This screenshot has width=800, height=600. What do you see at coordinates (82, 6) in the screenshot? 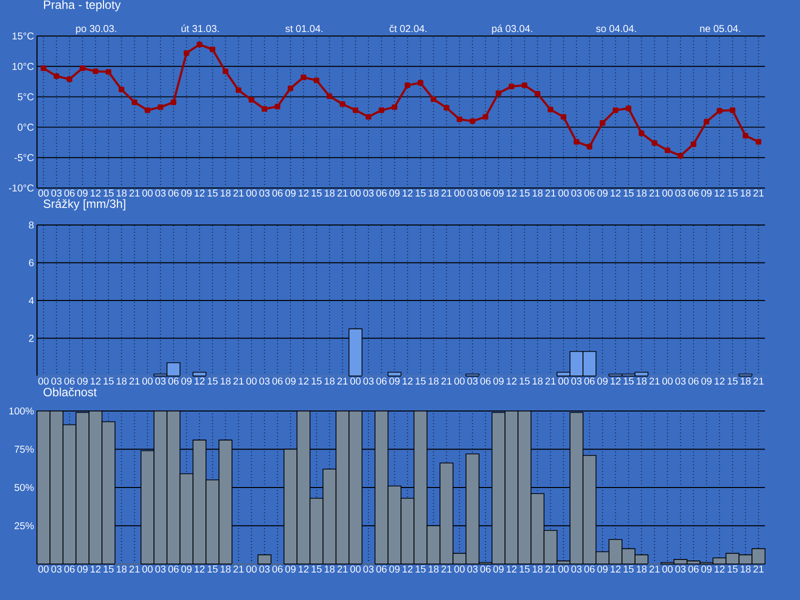
I see `chart-title: Praha - teploty` at bounding box center [82, 6].